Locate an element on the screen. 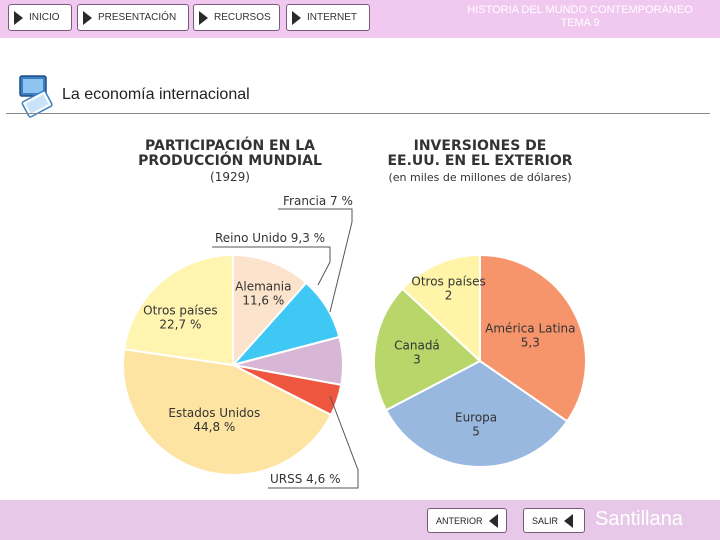 The height and width of the screenshot is (540, 720). section-title: La economía internacional is located at coordinates (156, 94).